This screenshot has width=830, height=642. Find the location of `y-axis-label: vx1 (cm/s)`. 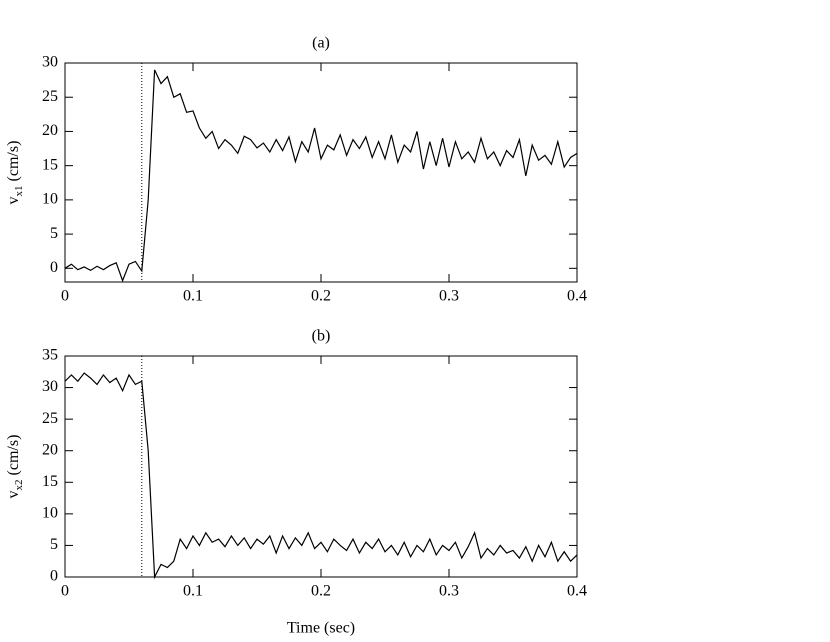

y-axis-label: vx1 (cm/s) is located at coordinates (15, 173).